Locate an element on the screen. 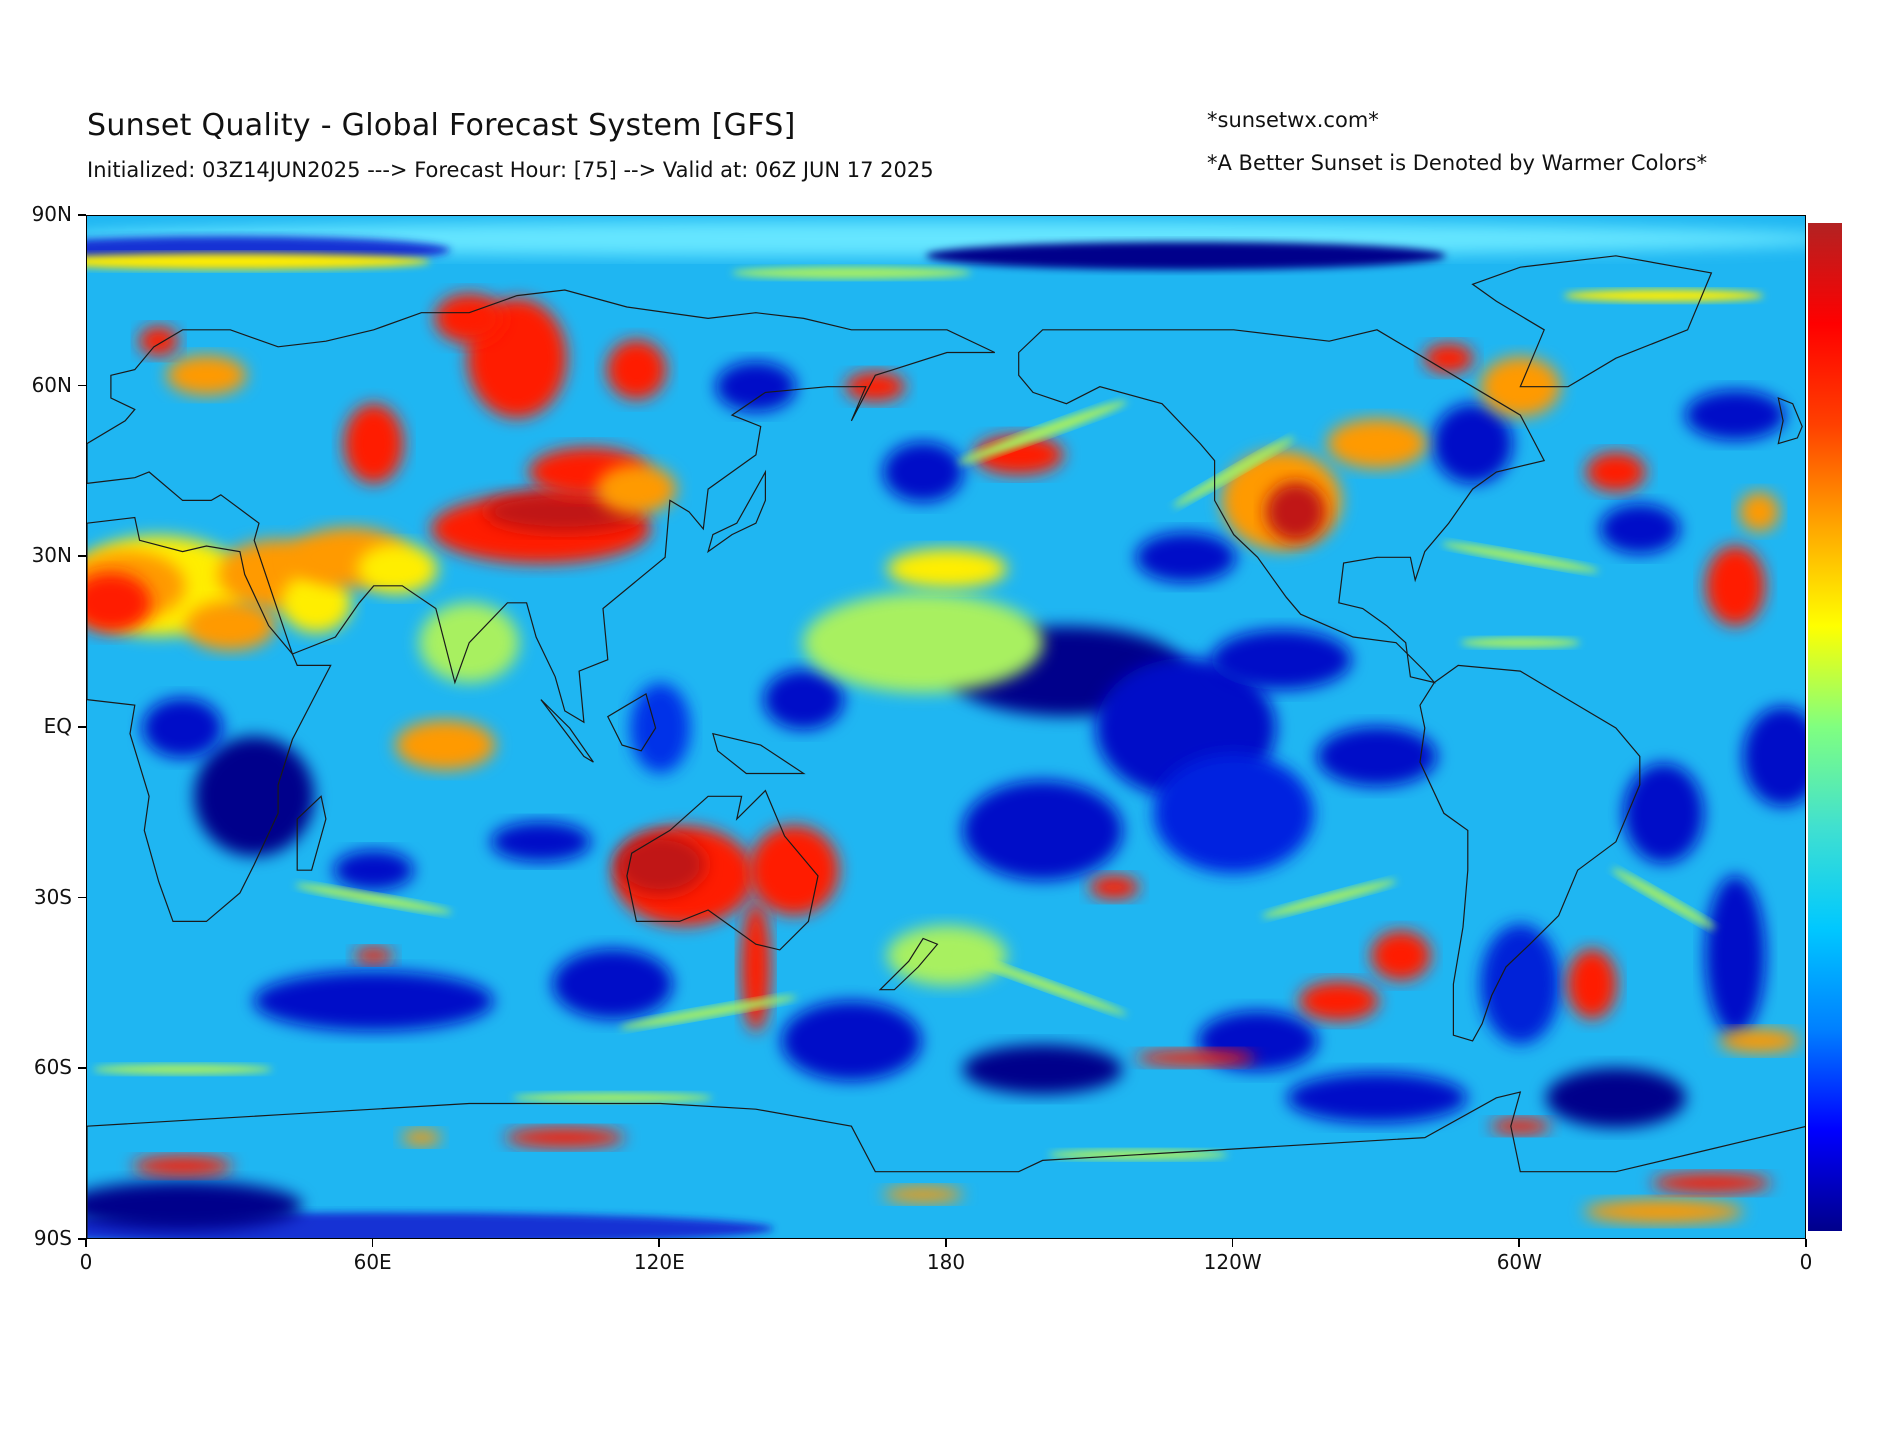 Image resolution: width=1885 pixels, height=1450 pixels. x-tick-label: 60E is located at coordinates (372, 1262).